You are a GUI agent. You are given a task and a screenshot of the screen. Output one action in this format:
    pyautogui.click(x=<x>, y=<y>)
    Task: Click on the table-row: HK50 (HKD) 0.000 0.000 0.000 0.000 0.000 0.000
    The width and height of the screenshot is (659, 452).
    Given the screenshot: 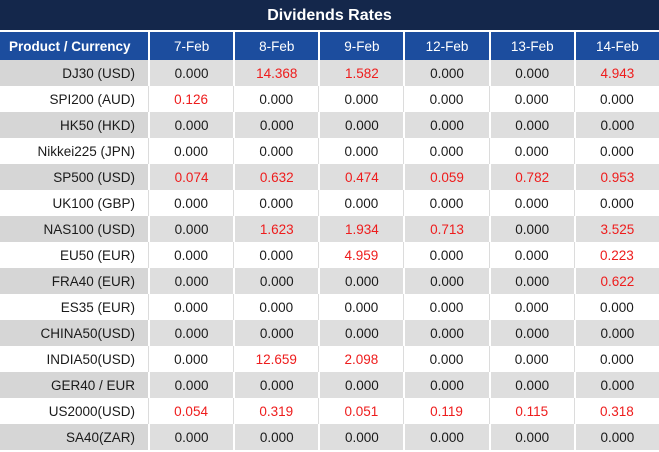 What is the action you would take?
    pyautogui.click(x=329, y=125)
    